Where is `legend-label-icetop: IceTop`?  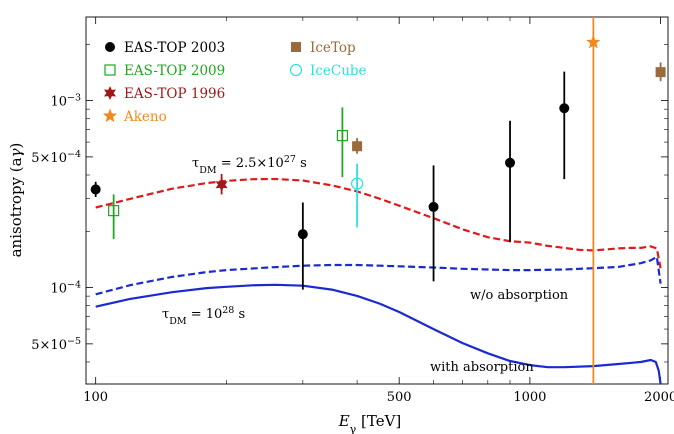
legend-label-icetop: IceTop is located at coordinates (333, 48).